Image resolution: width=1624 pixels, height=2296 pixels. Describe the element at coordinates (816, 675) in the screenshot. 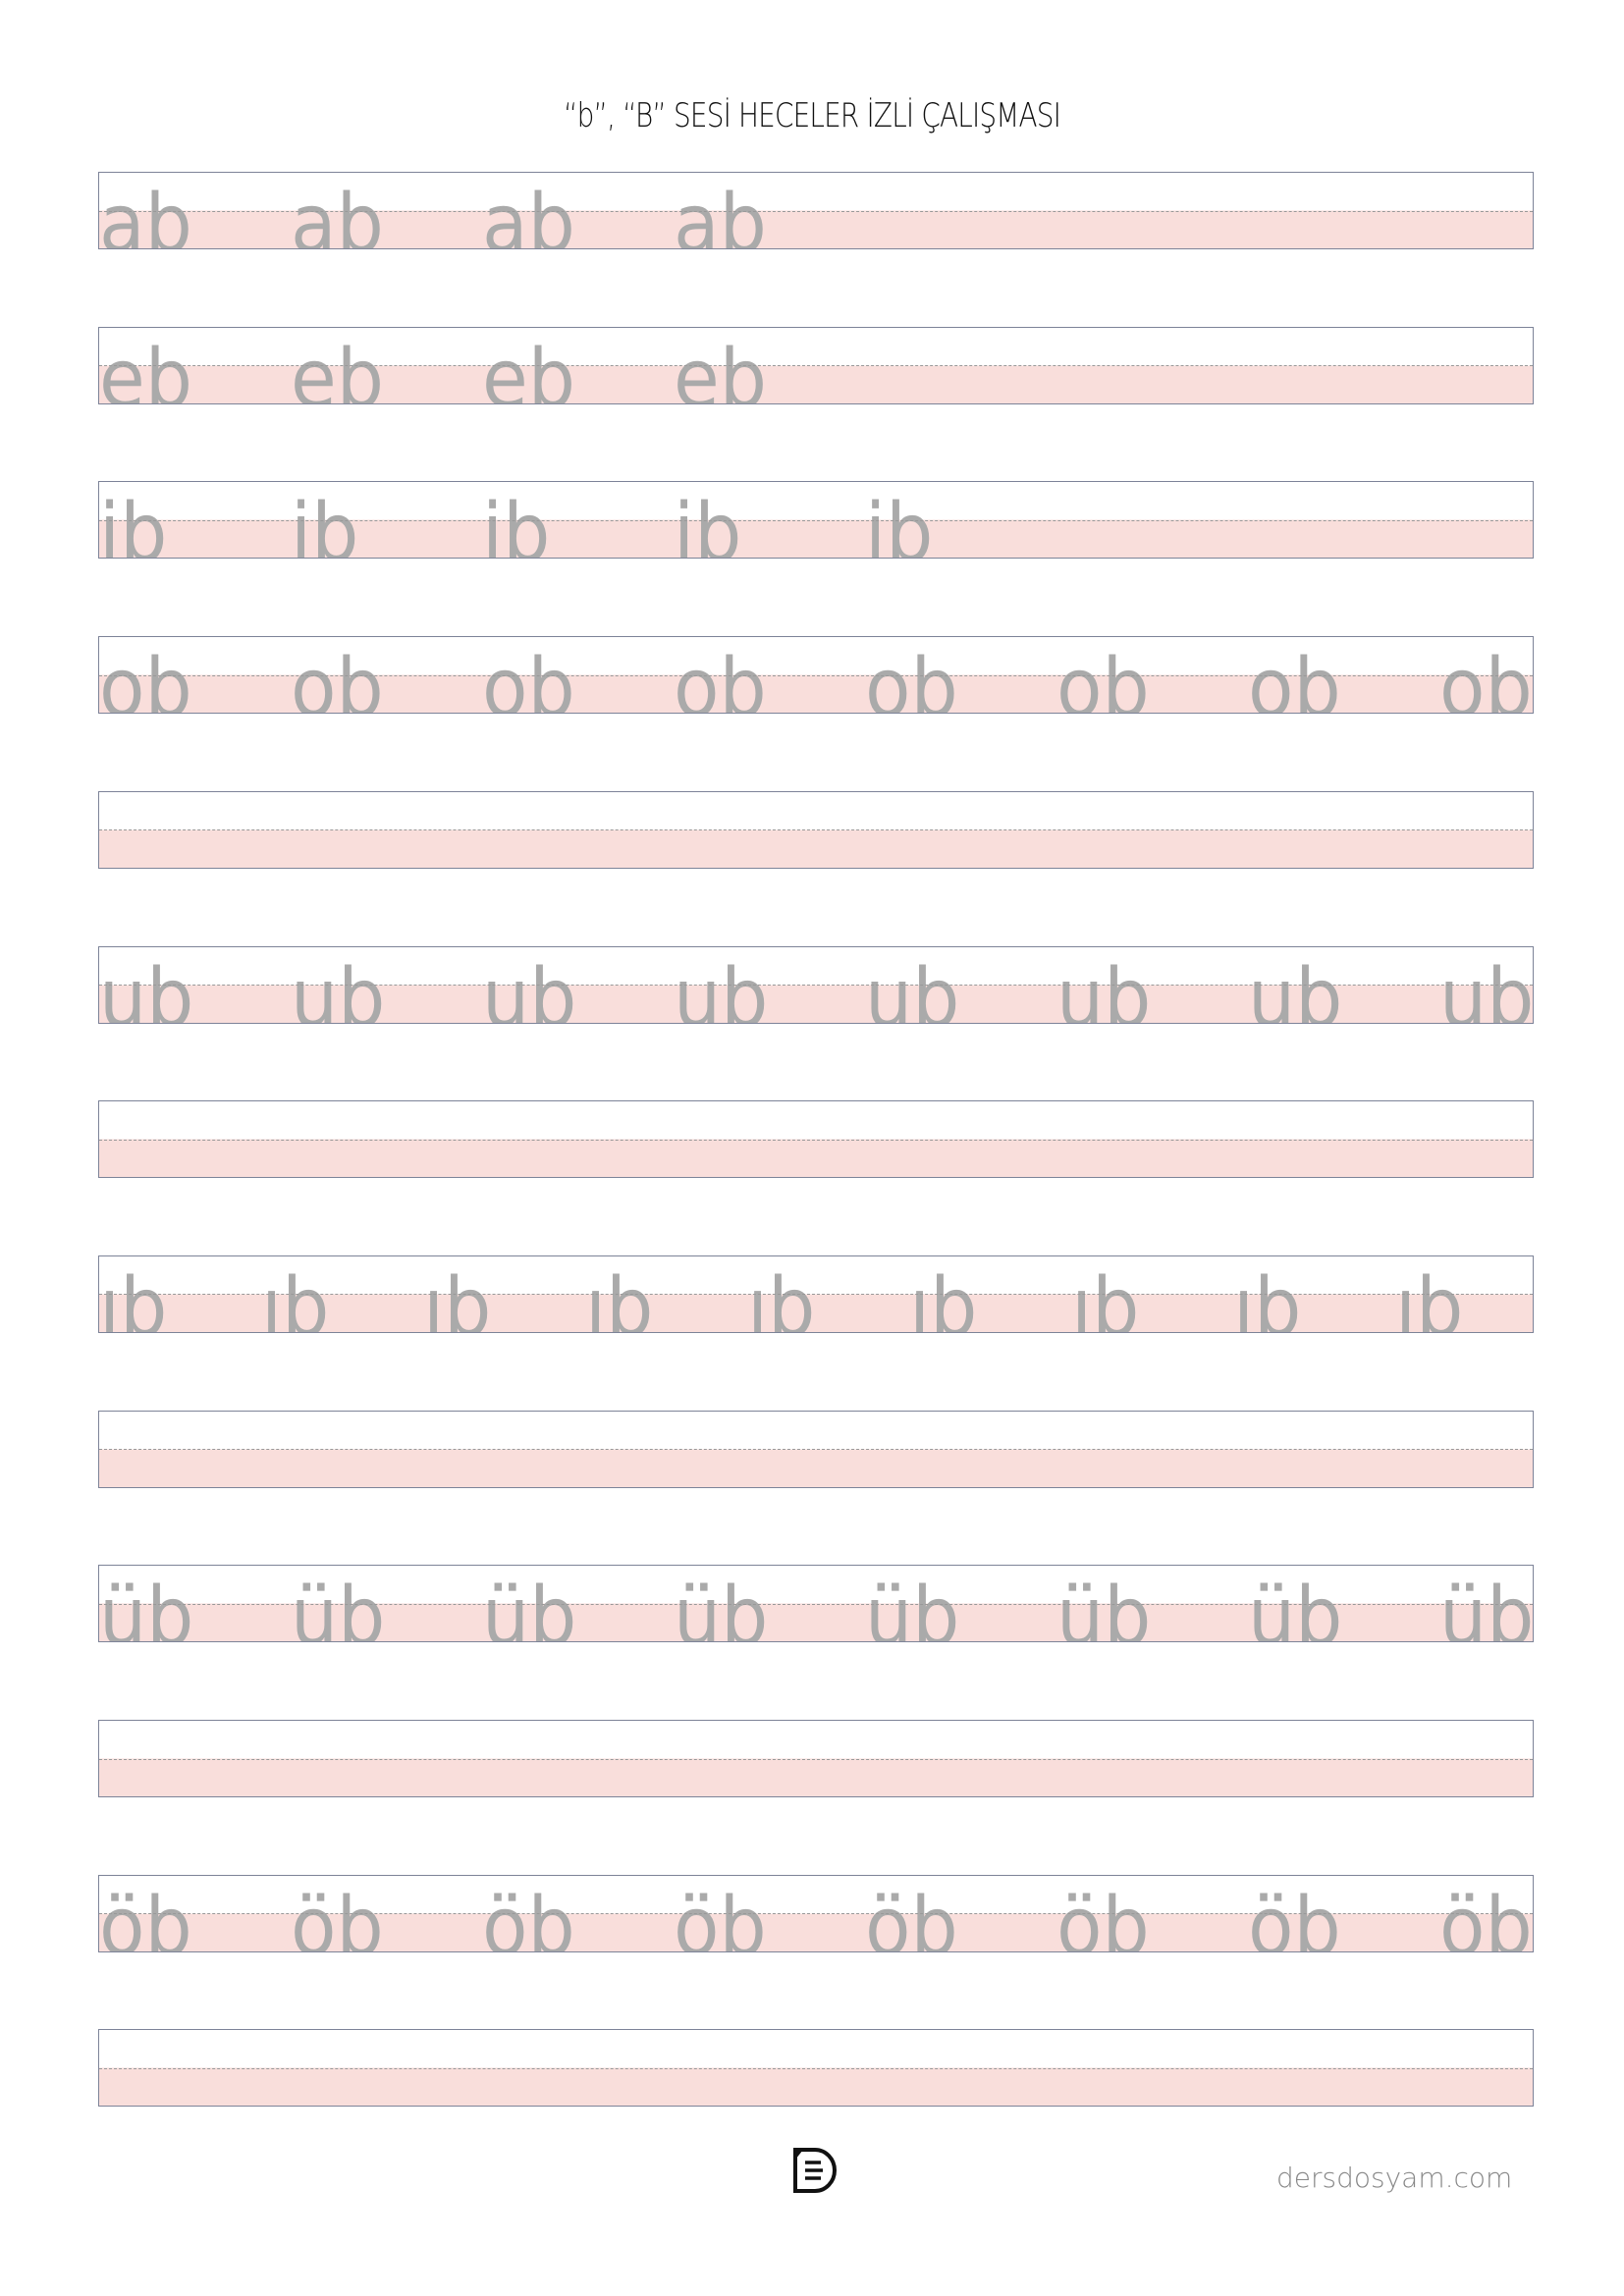

I see `writing-row: ob ob ob ob ob ob ob ob` at that location.